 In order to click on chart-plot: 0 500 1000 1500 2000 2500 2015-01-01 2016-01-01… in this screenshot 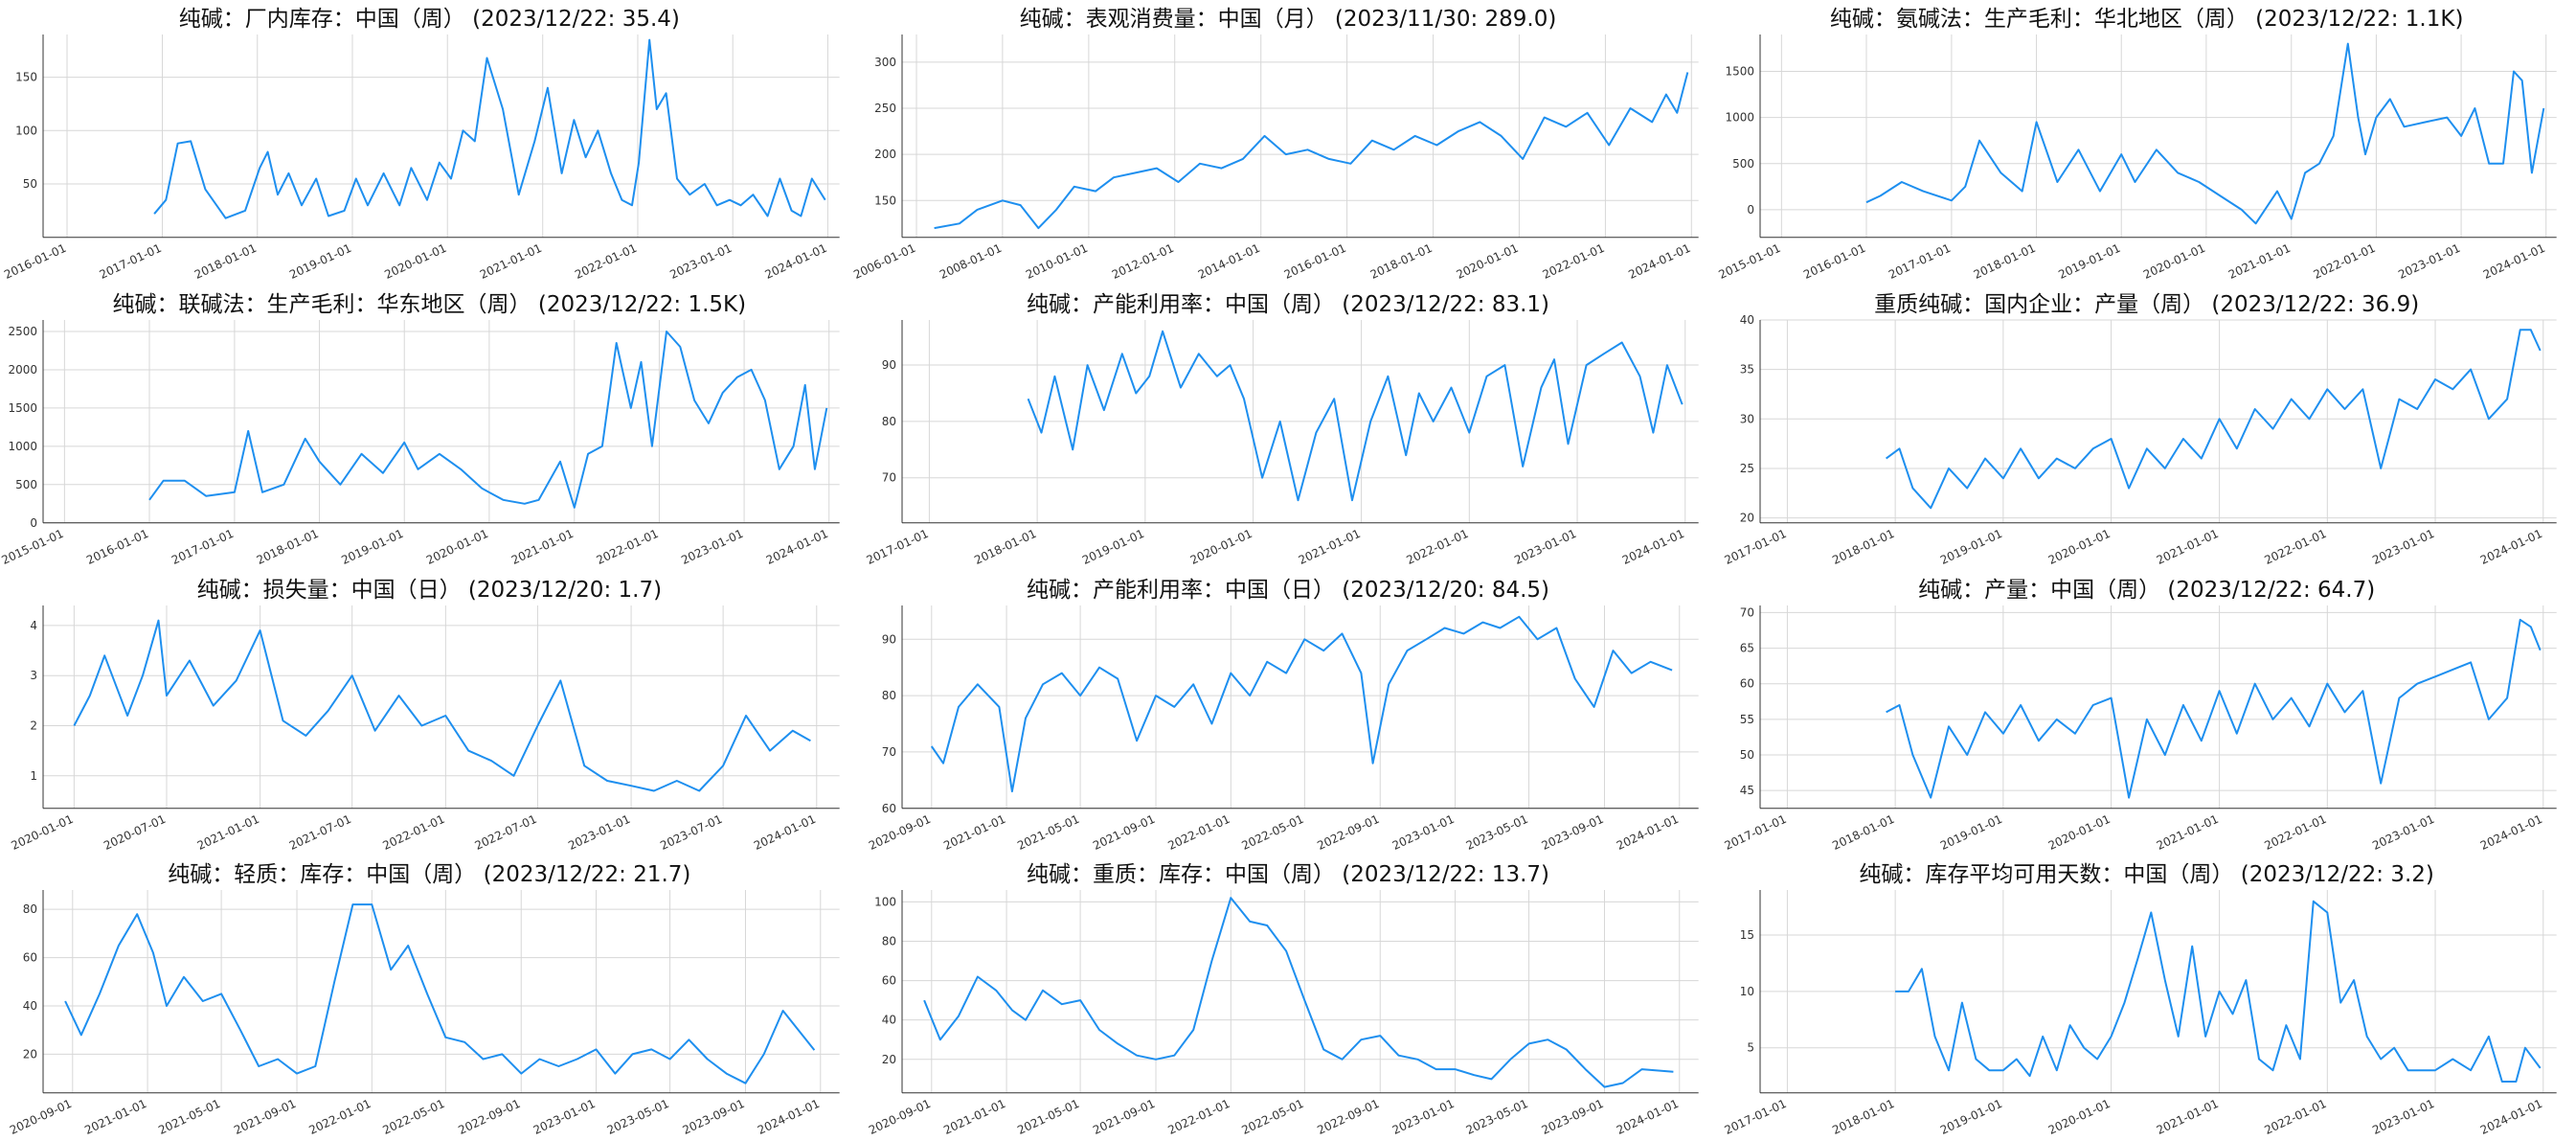, I will do `click(420, 443)`.